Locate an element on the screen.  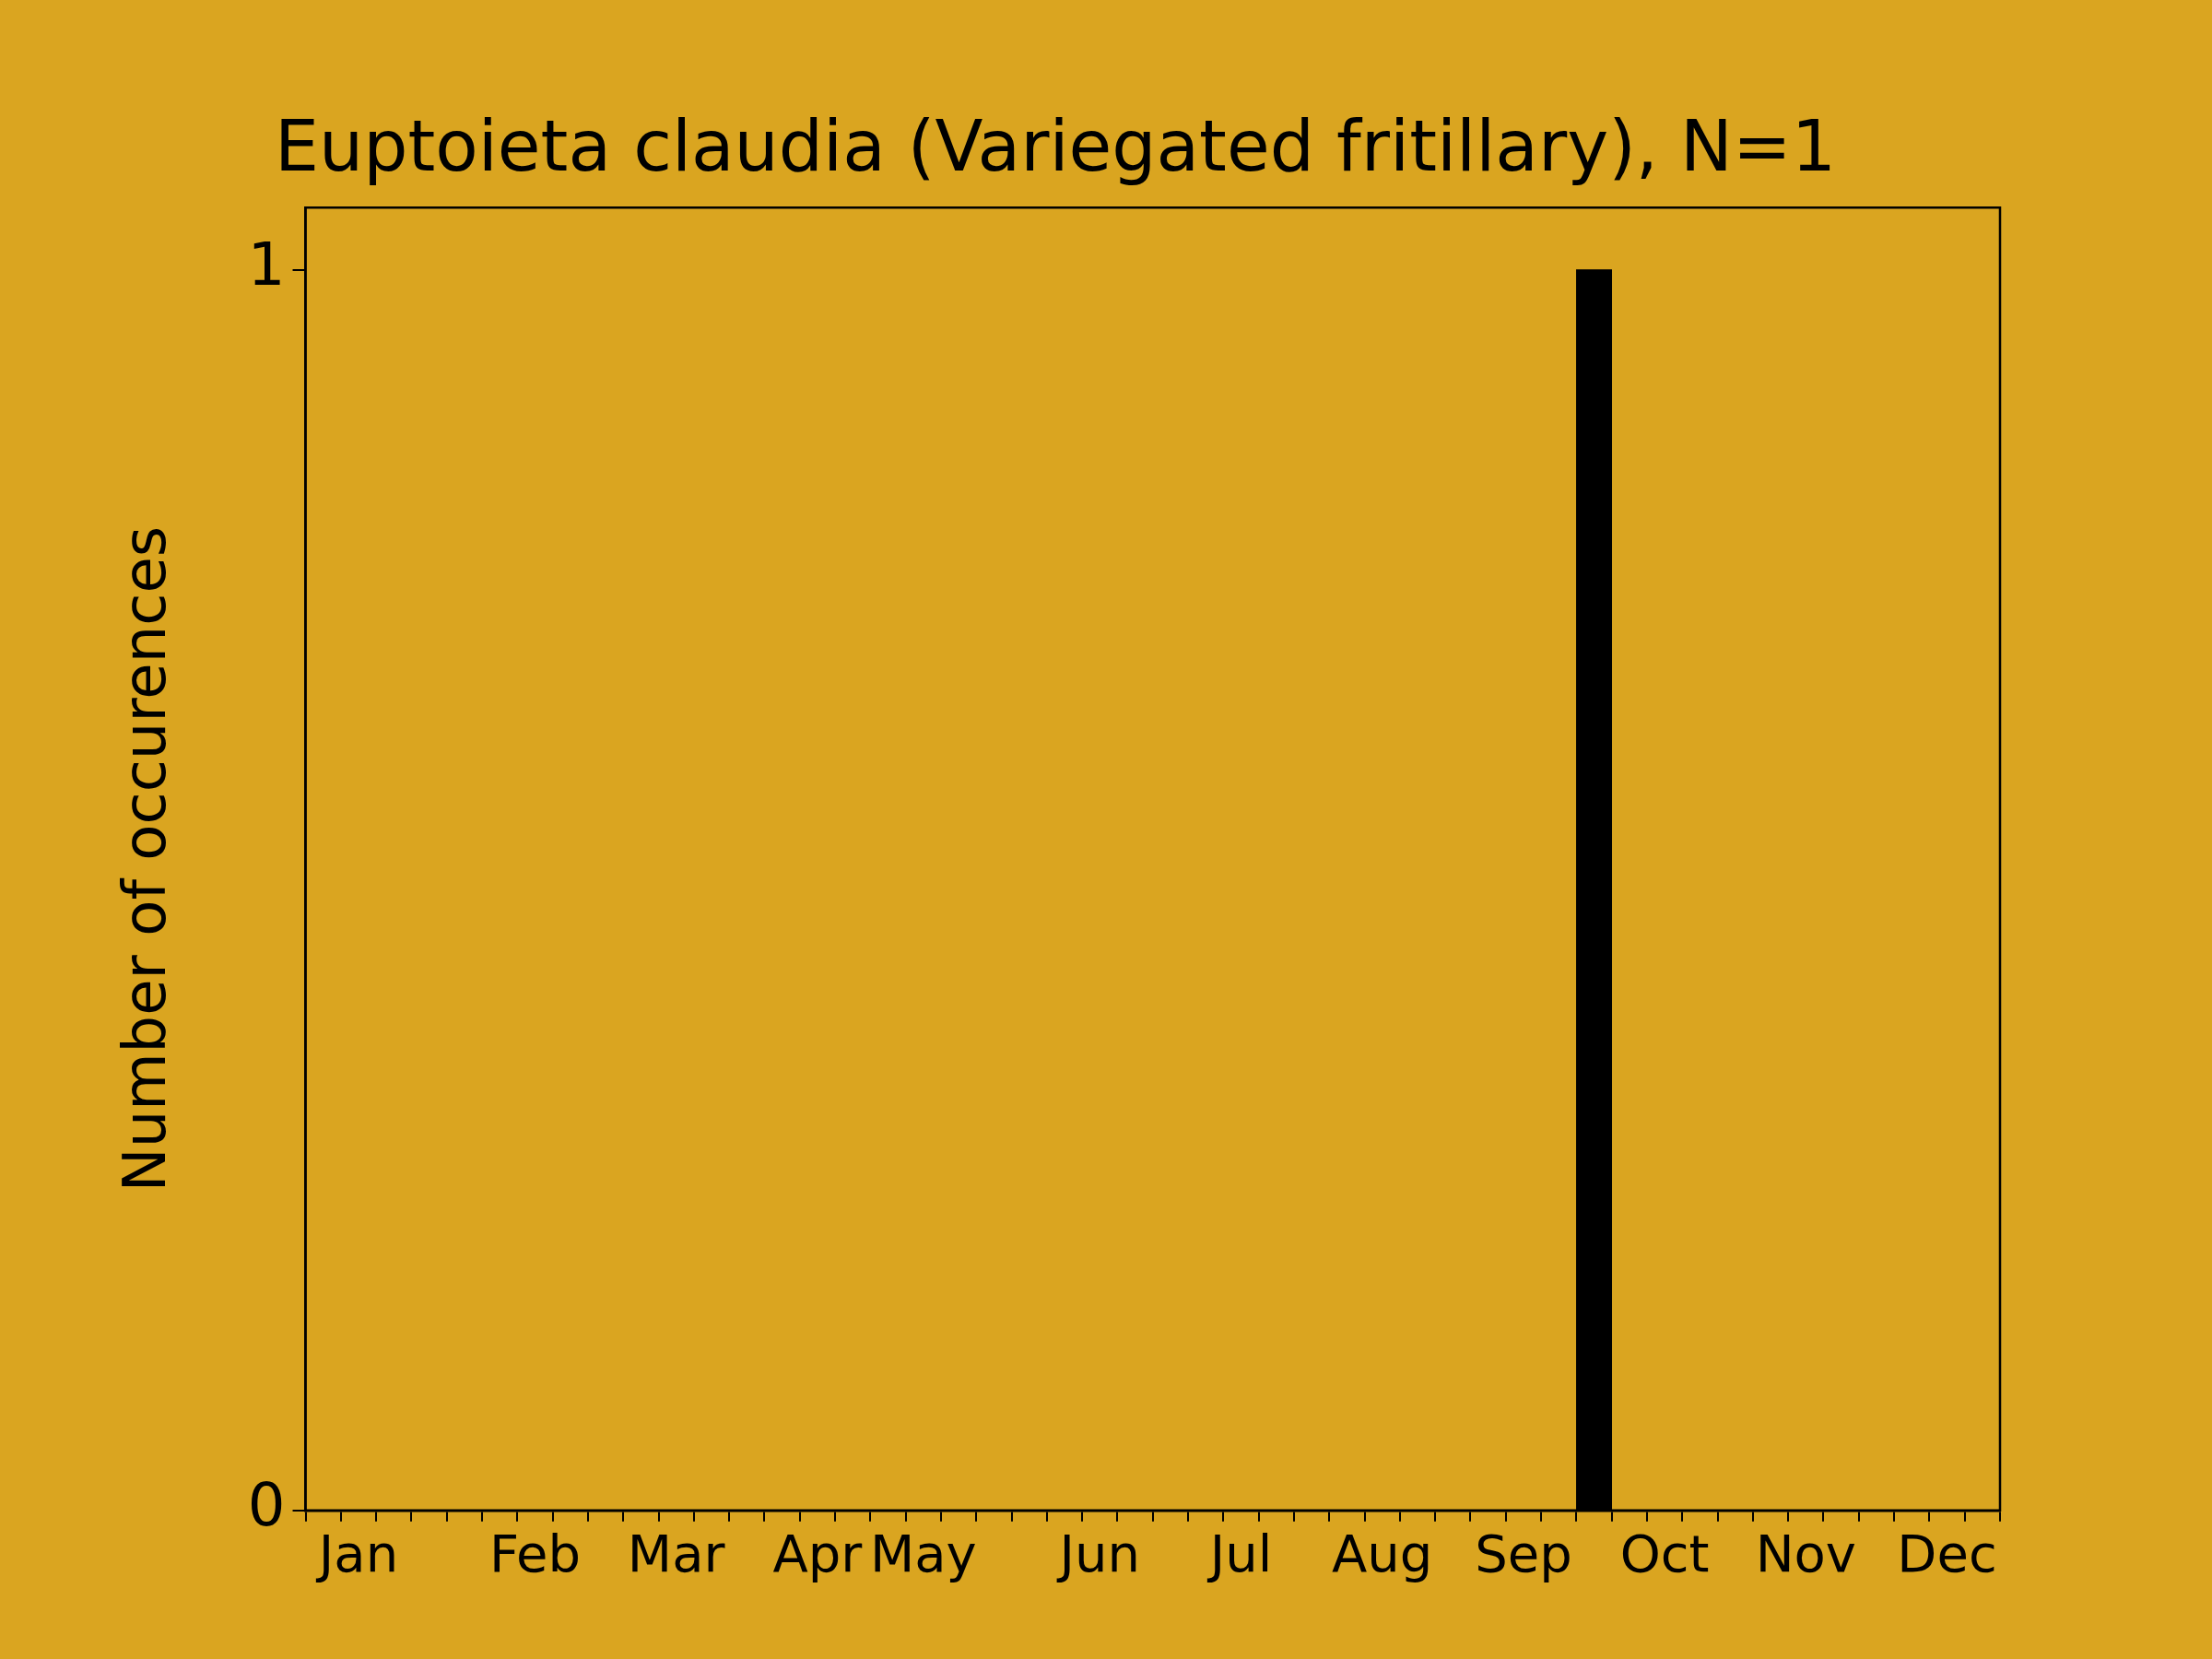
x-tick-label: Sep is located at coordinates (1523, 1553).